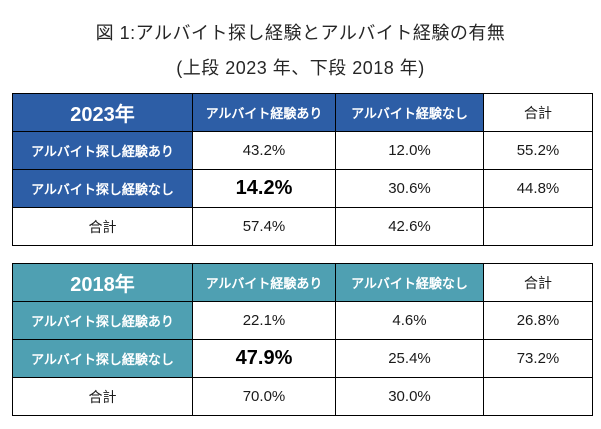 The width and height of the screenshot is (601, 429). I want to click on row-label-search-no-2018: アルバイト探し経験なし, so click(102, 358).